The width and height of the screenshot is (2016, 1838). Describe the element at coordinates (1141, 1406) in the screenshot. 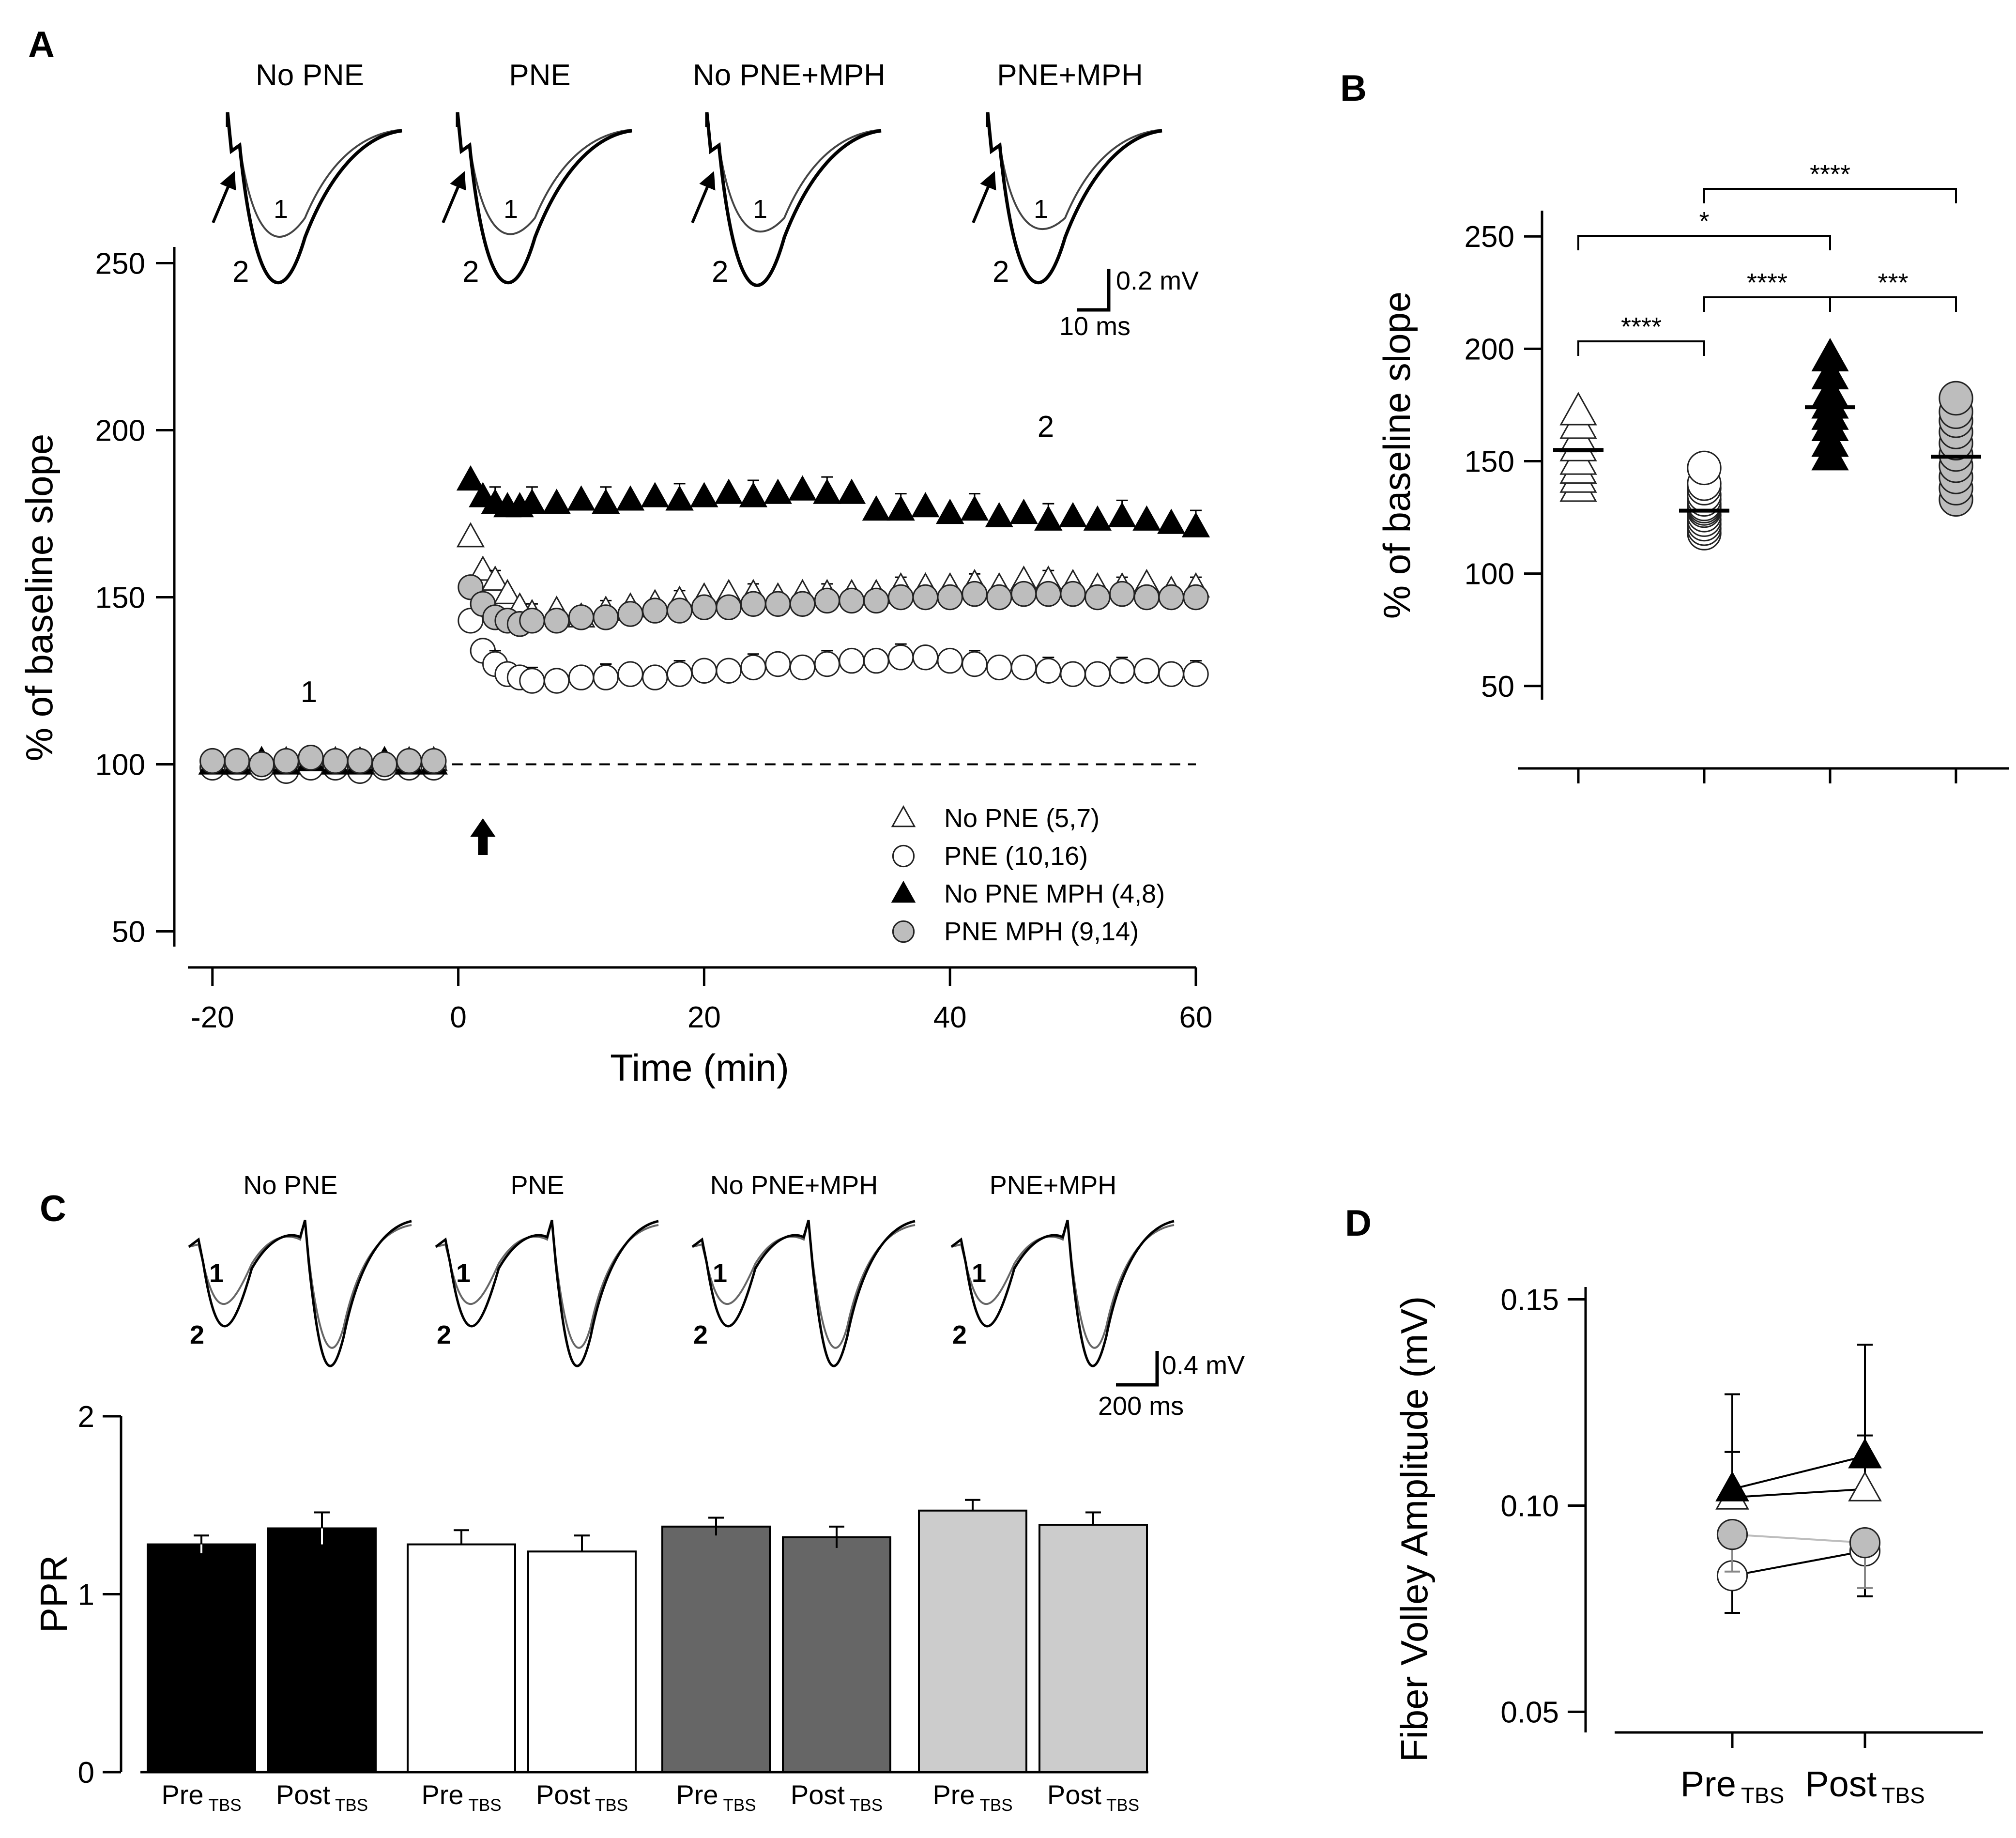

I see `panel-c-scalebar-x-label: 200 ms` at that location.